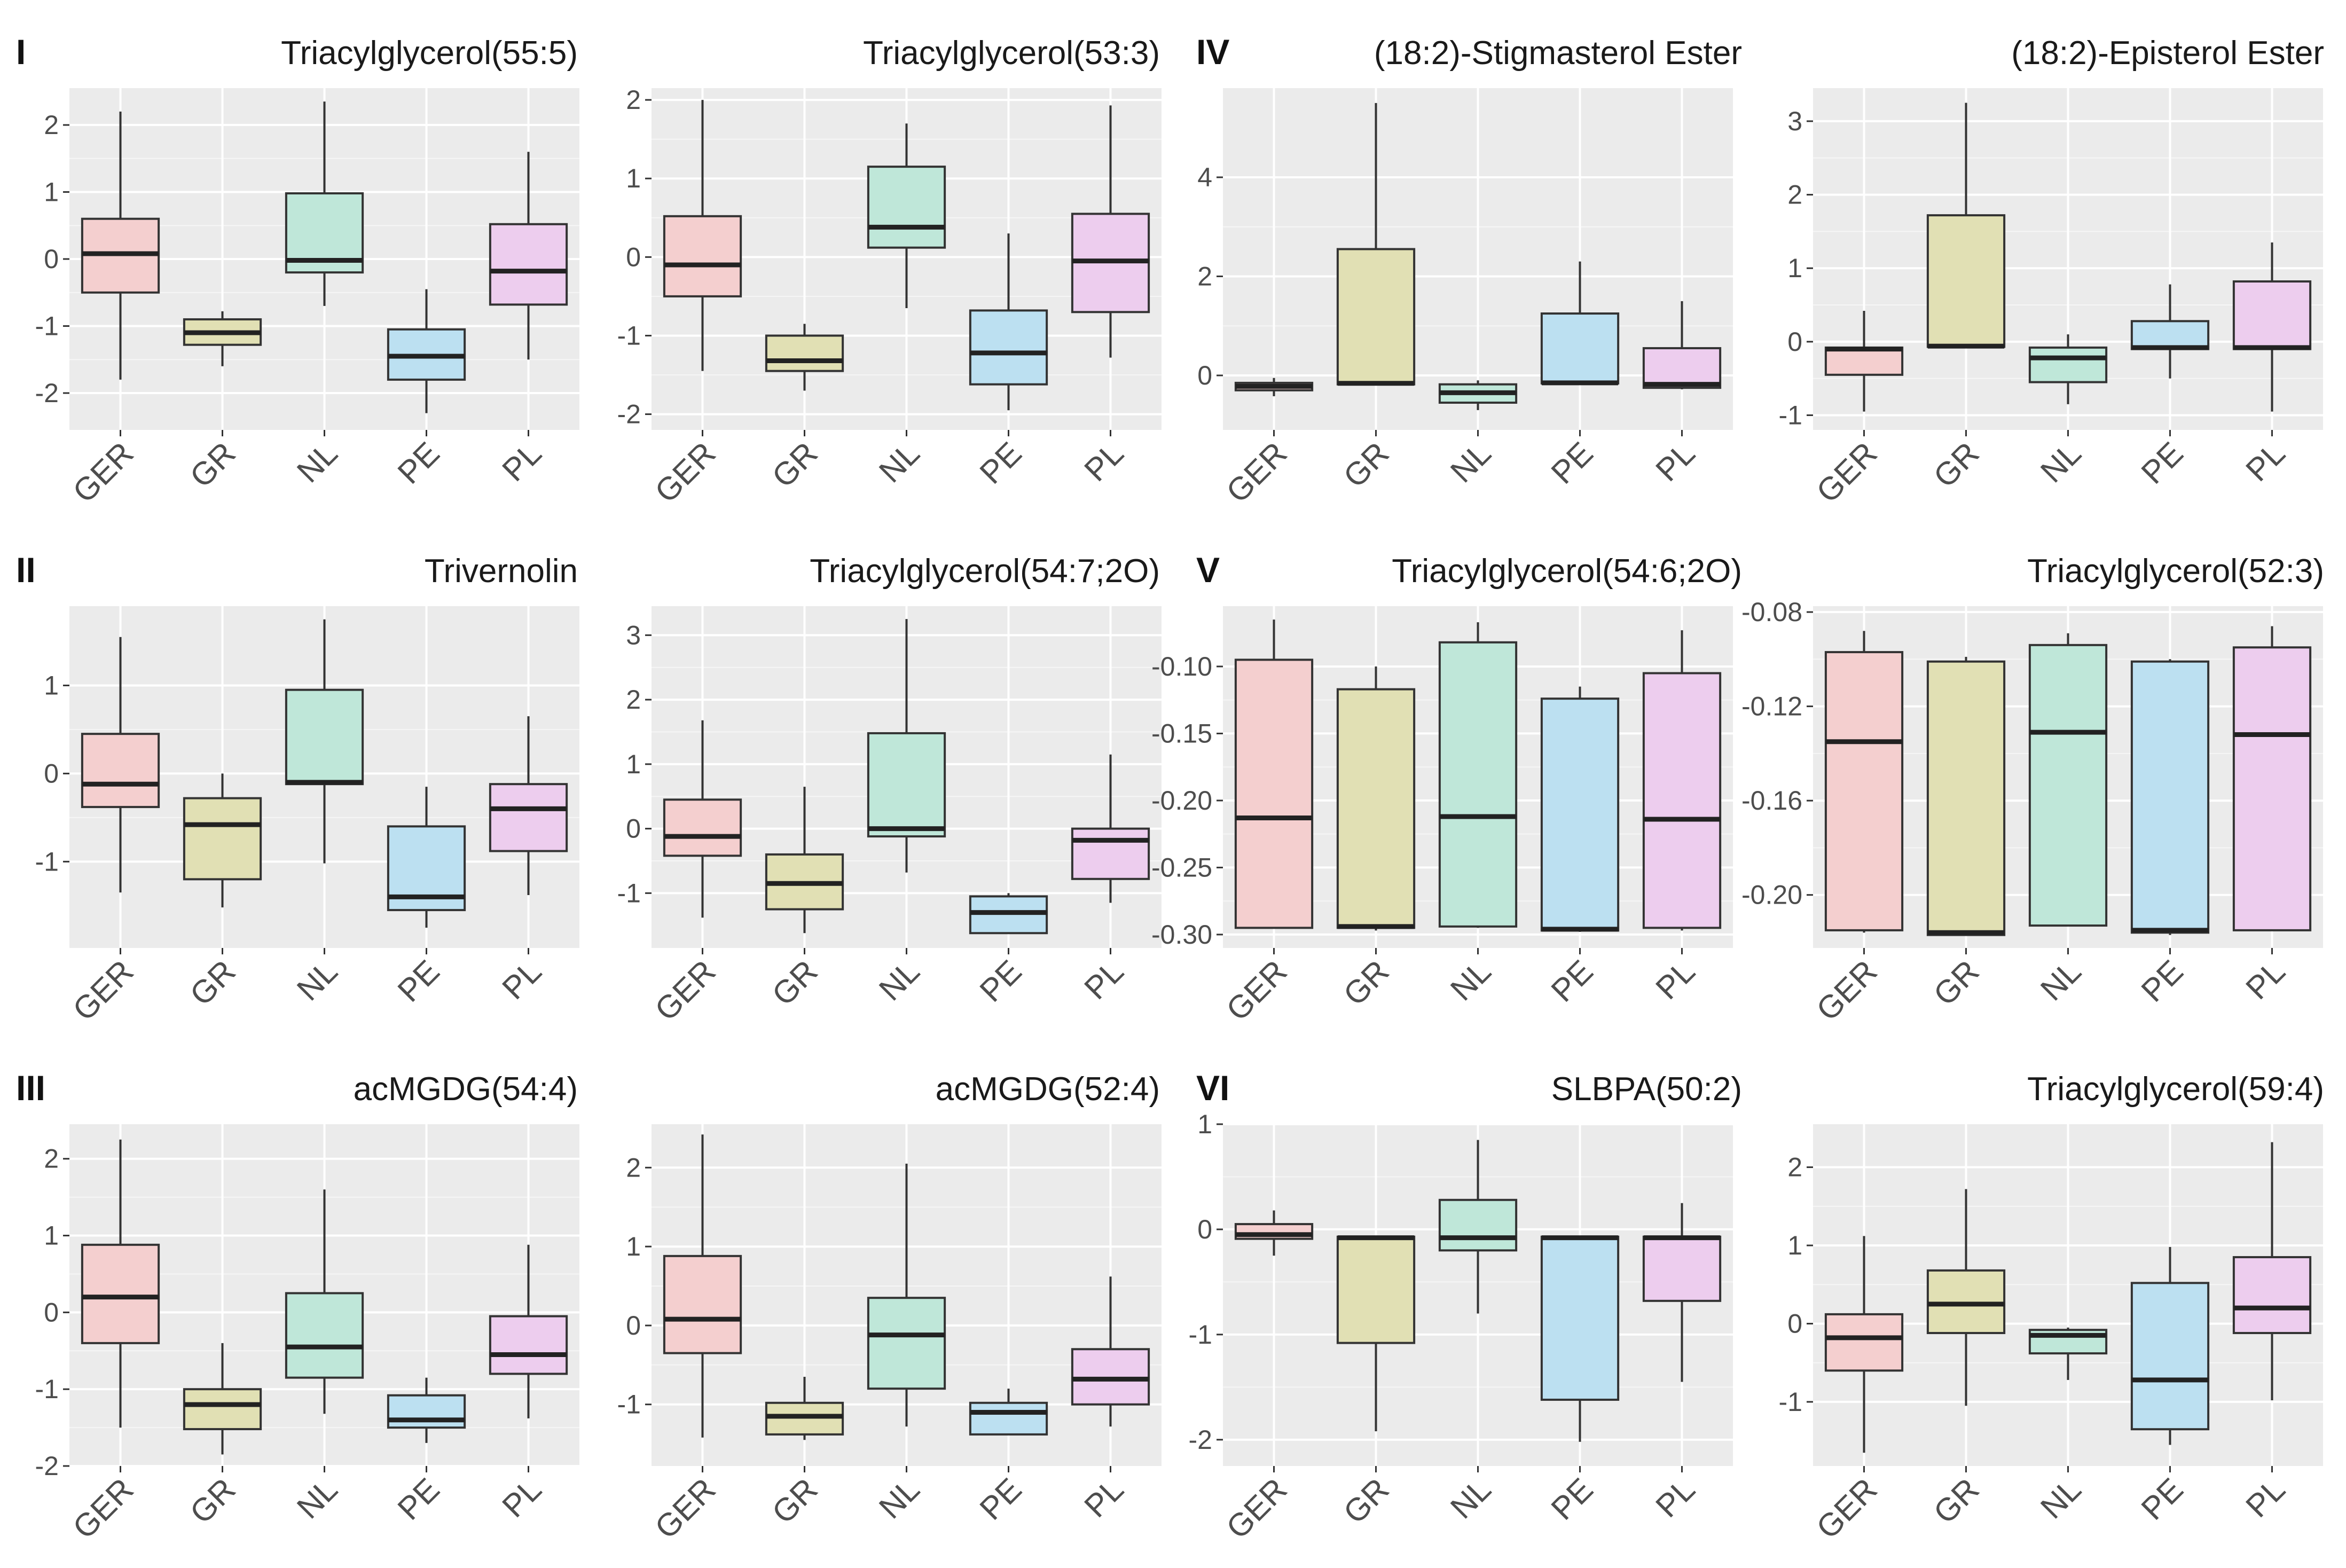 The height and width of the screenshot is (1568, 2346). I want to click on y-tick-label: -0.10, so click(1181, 666).